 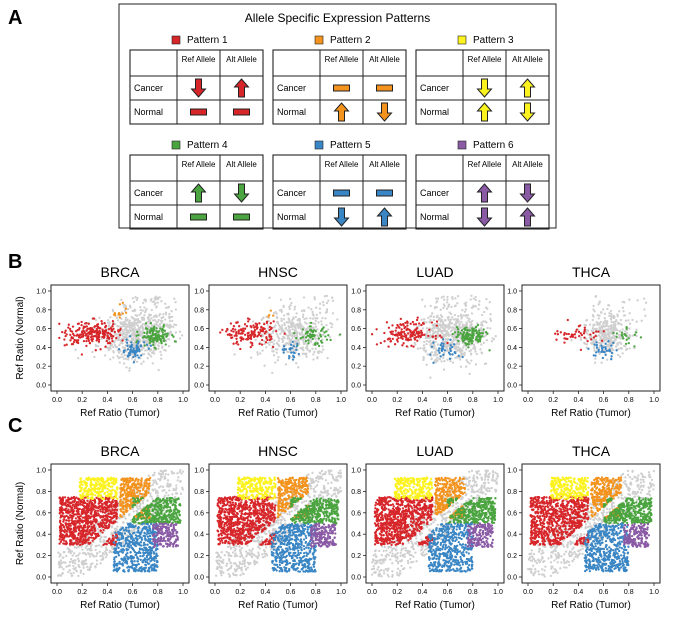 What do you see at coordinates (527, 88) in the screenshot?
I see `up-arrow-icon` at bounding box center [527, 88].